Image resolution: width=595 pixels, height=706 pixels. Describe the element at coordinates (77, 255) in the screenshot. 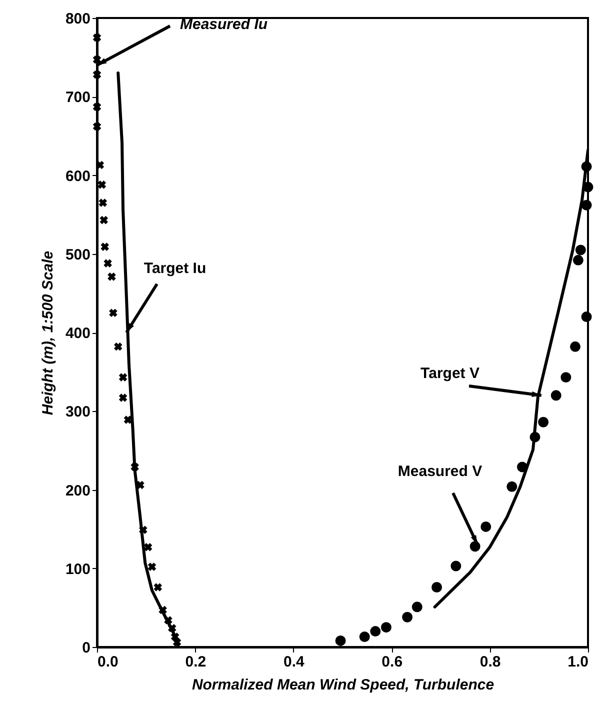

I see `y-tick-label: 500` at that location.